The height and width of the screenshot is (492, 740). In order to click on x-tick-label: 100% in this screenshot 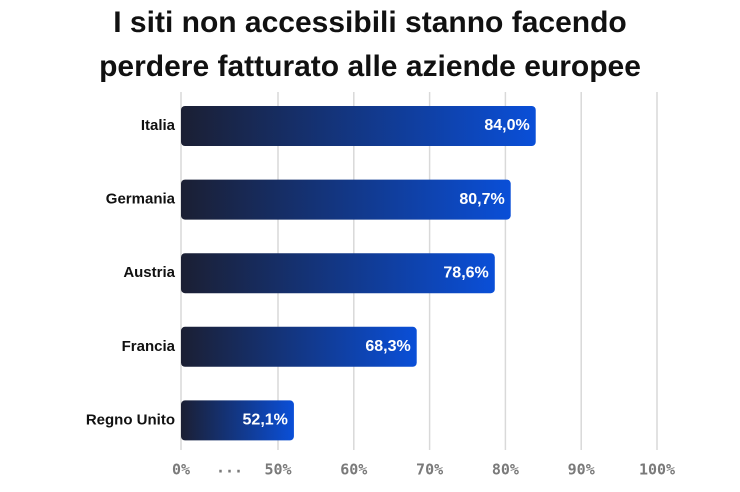, I will do `click(657, 470)`.